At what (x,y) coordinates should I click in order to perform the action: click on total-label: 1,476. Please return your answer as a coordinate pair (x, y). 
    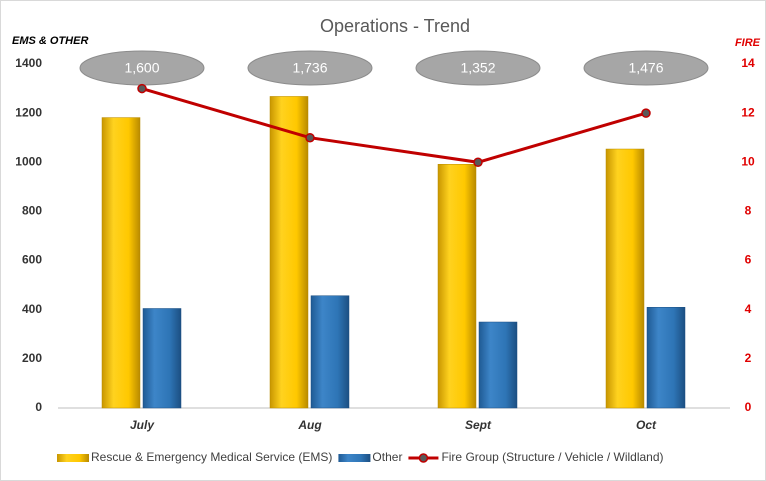
    Looking at the image, I should click on (645, 68).